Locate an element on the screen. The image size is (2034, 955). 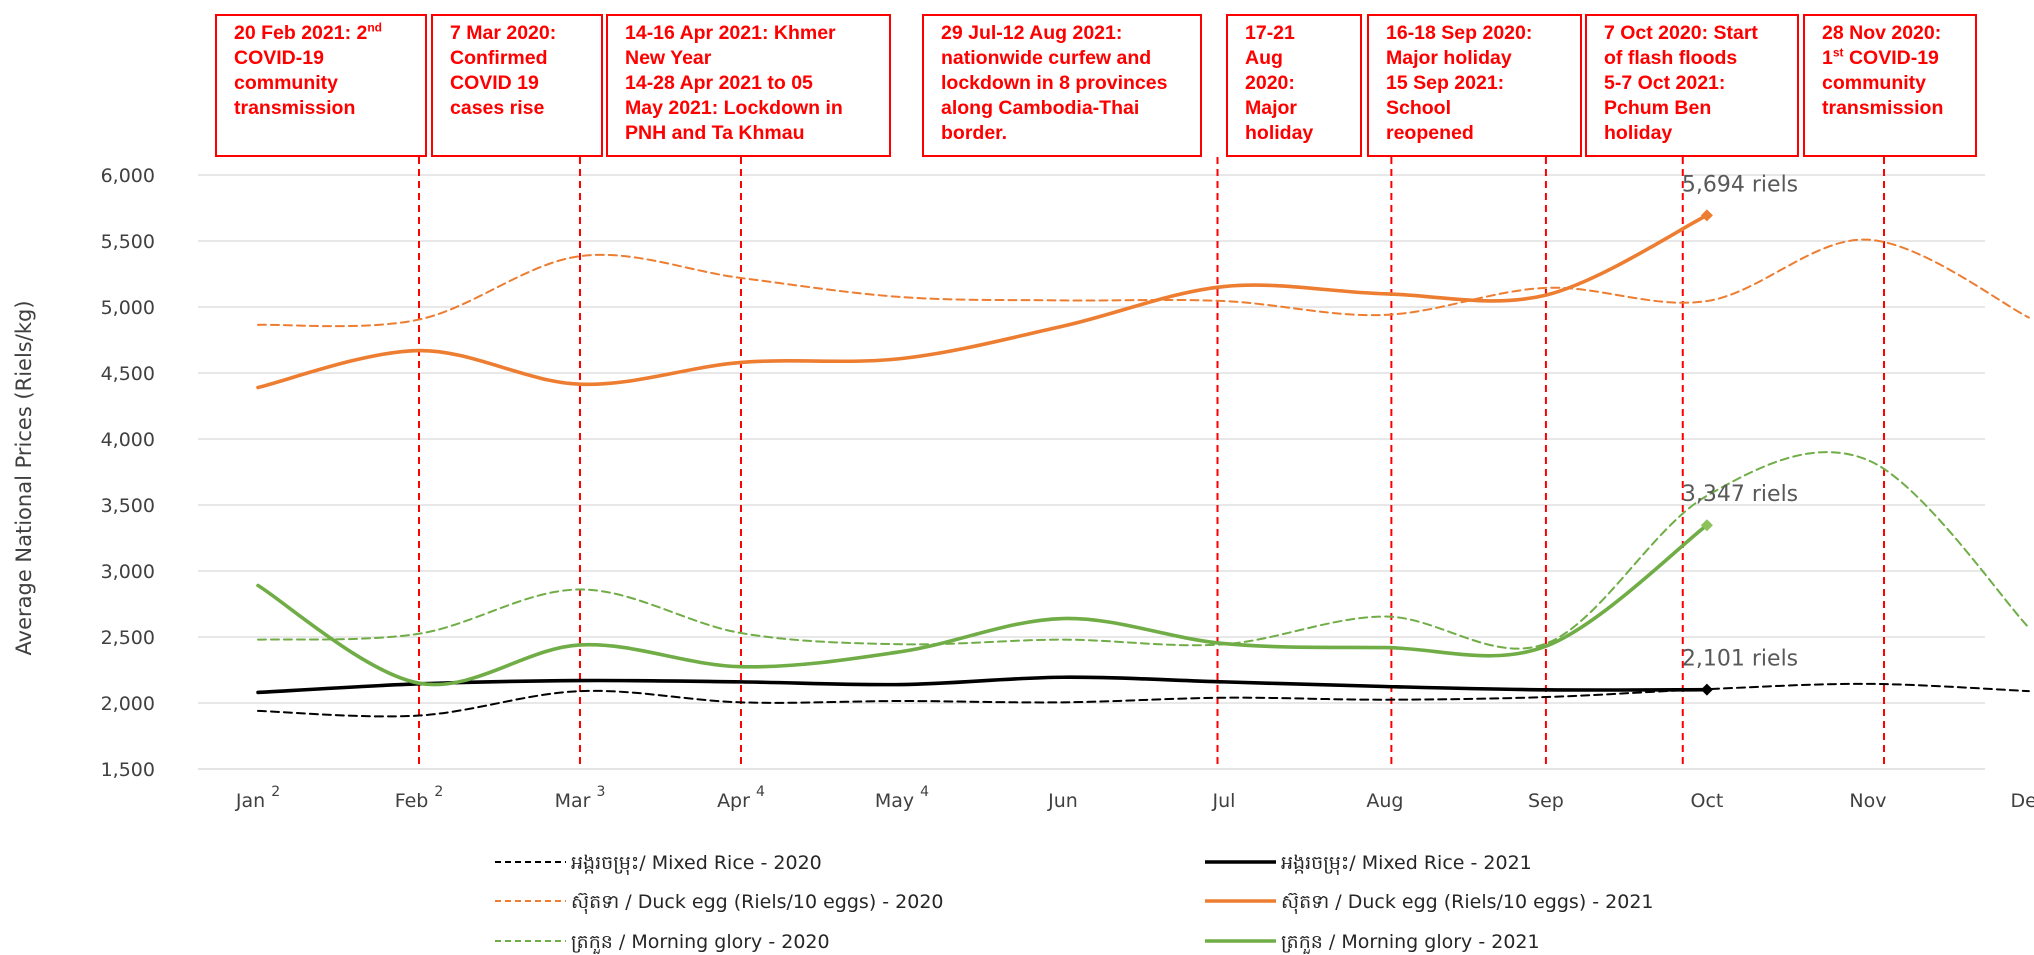
annotation-line: border. is located at coordinates (974, 133).